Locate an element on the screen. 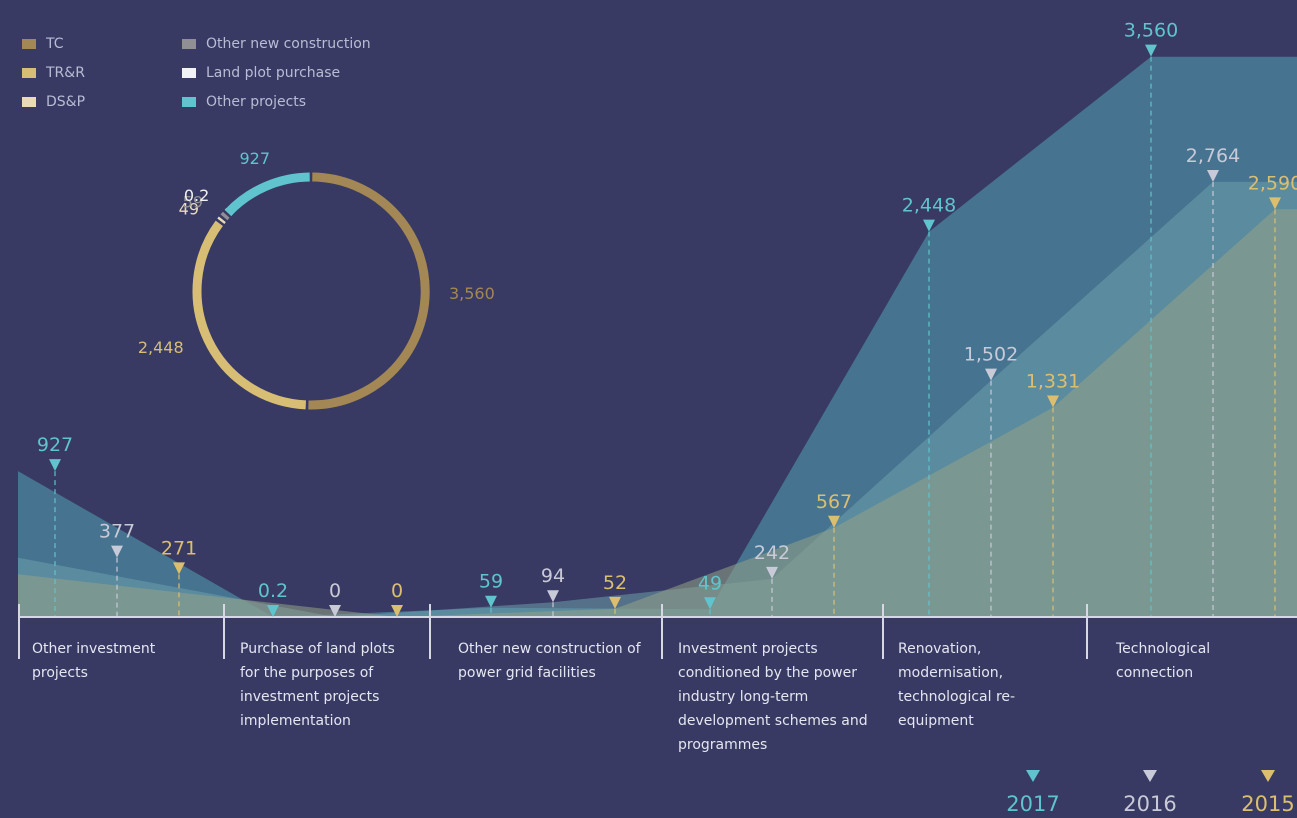  value-label-2017-5: 3,560 is located at coordinates (1151, 31).